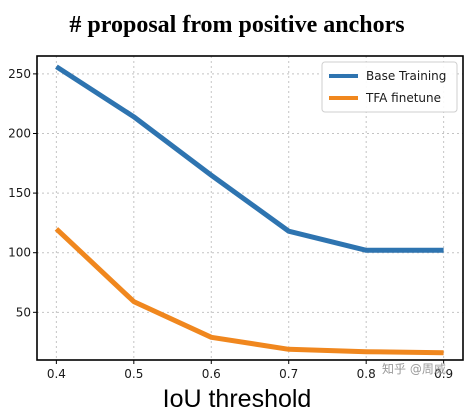 The height and width of the screenshot is (415, 474). I want to click on chart-title: # proposal from positive anchors, so click(237, 25).